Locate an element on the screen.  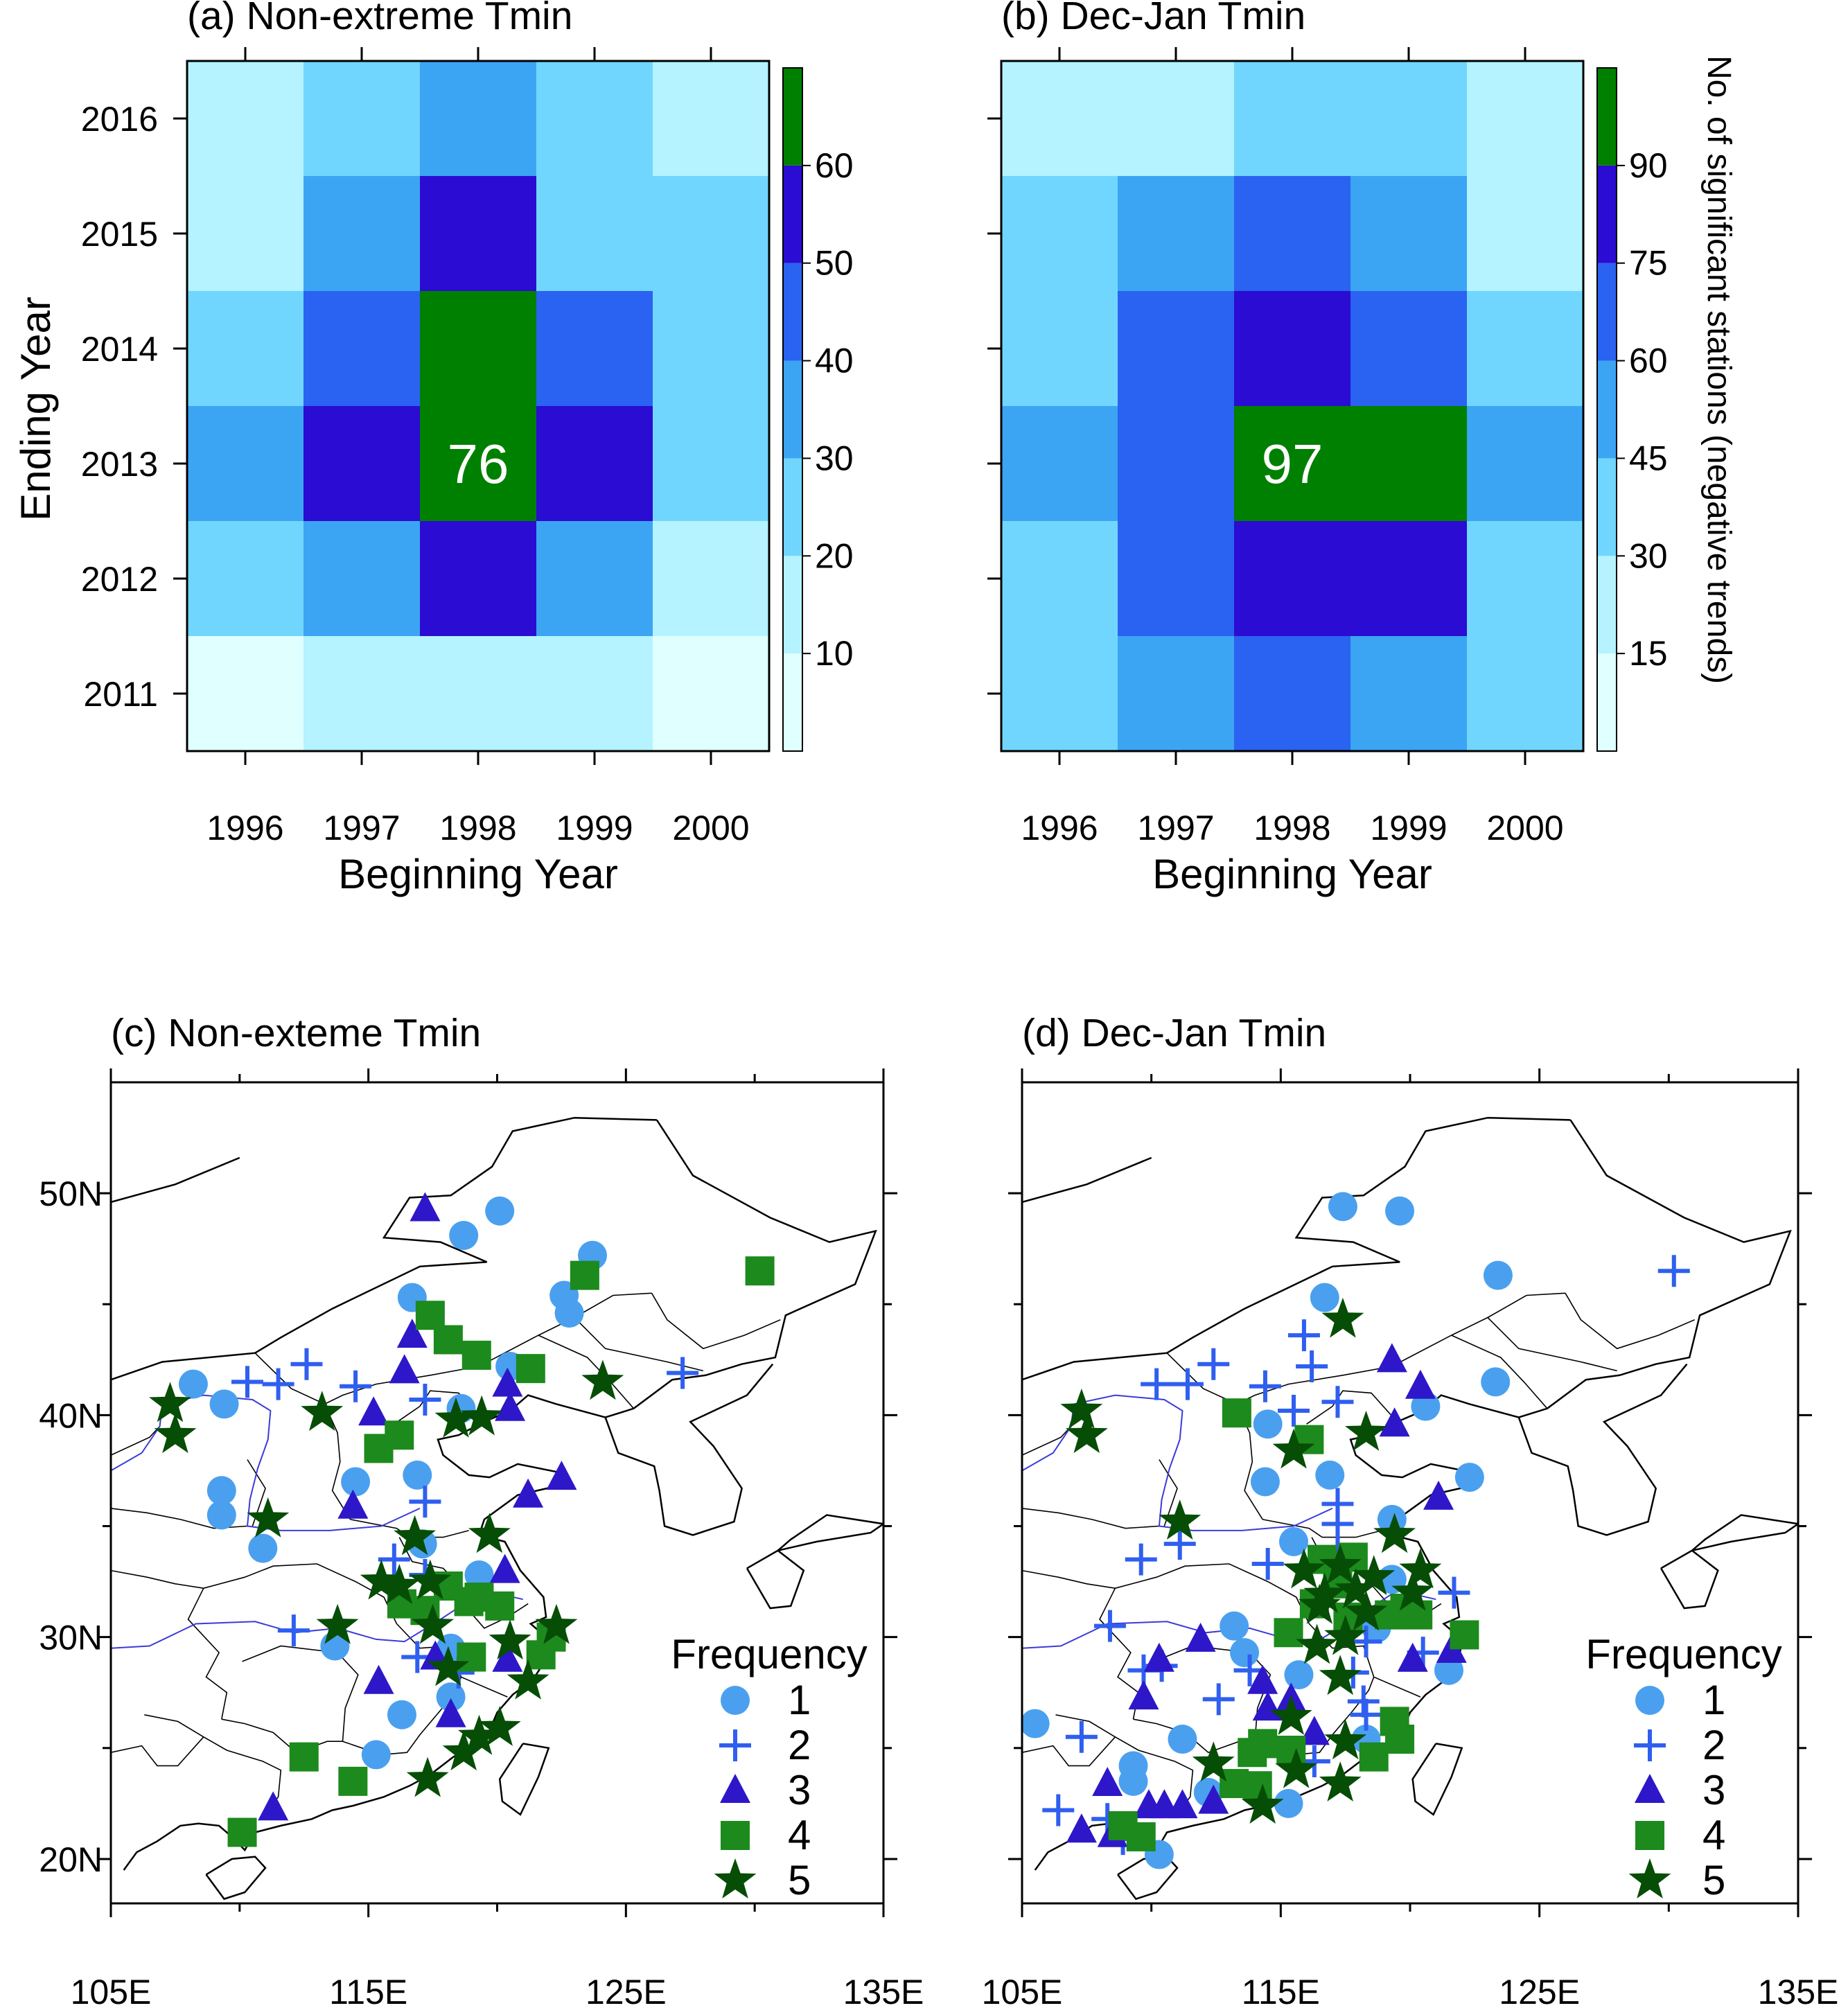
a-x-tick-label: 1996 is located at coordinates (244, 828).